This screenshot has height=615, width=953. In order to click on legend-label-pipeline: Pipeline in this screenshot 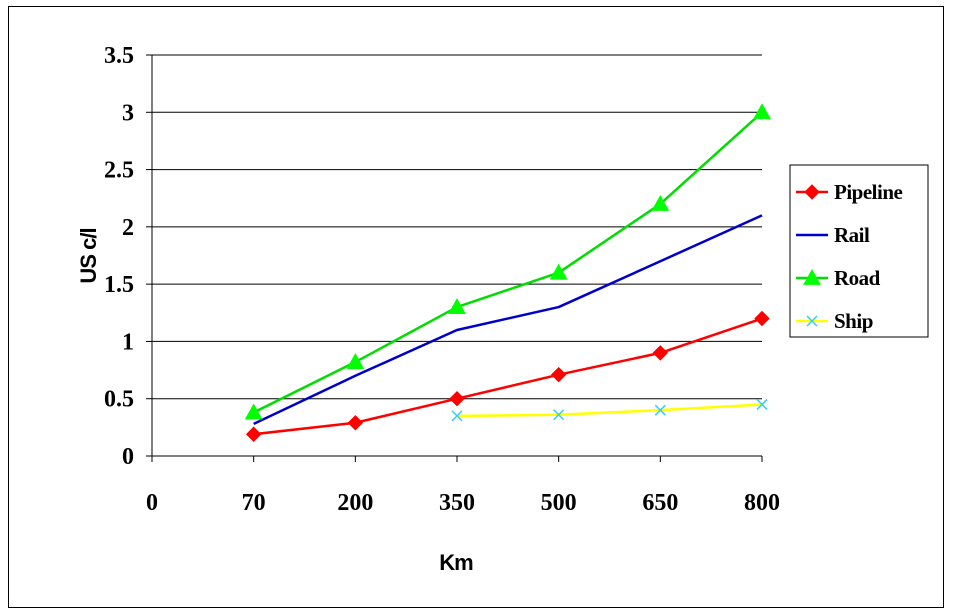, I will do `click(868, 192)`.